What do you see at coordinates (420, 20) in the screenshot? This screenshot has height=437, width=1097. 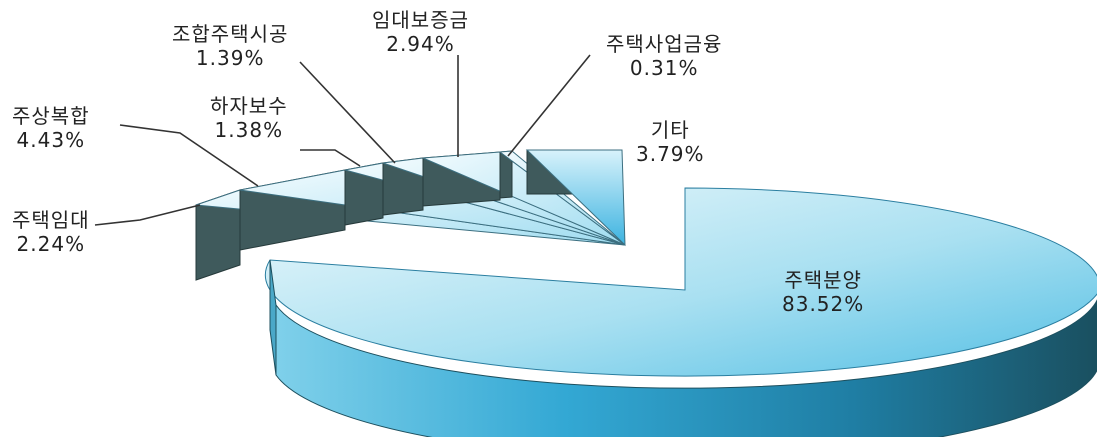 I see `label-name: 임대보증금` at bounding box center [420, 20].